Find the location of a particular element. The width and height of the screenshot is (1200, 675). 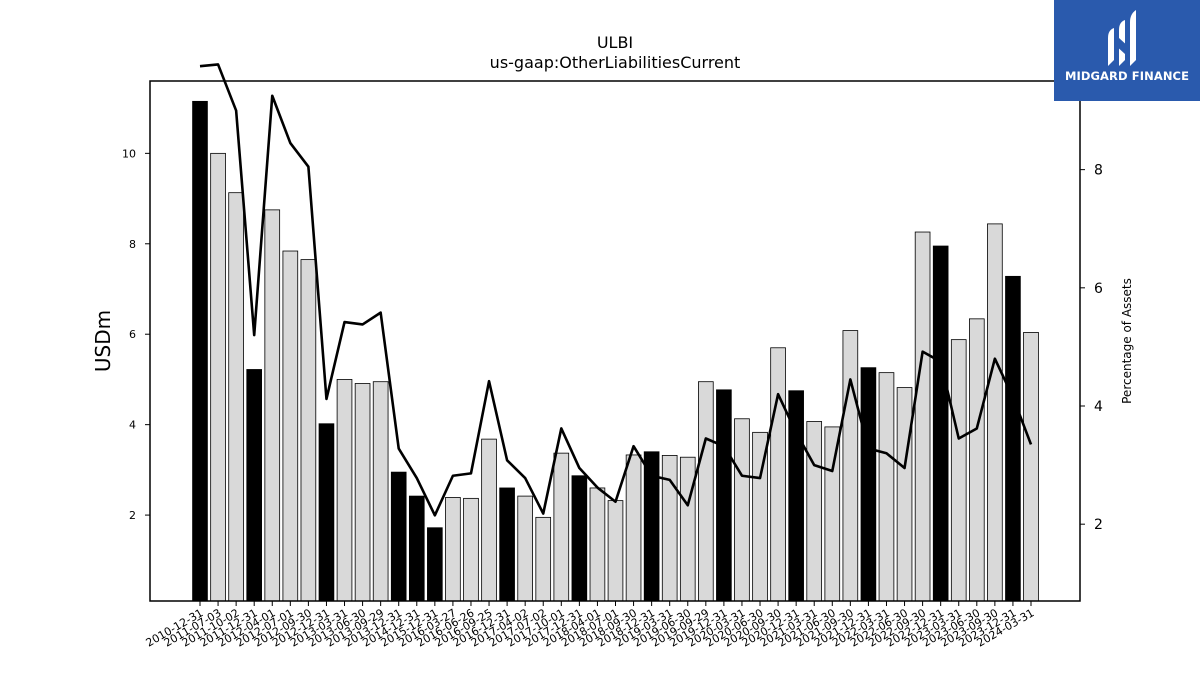

y-axis-left: 2 4 6 8 10 is located at coordinates (136, 334).